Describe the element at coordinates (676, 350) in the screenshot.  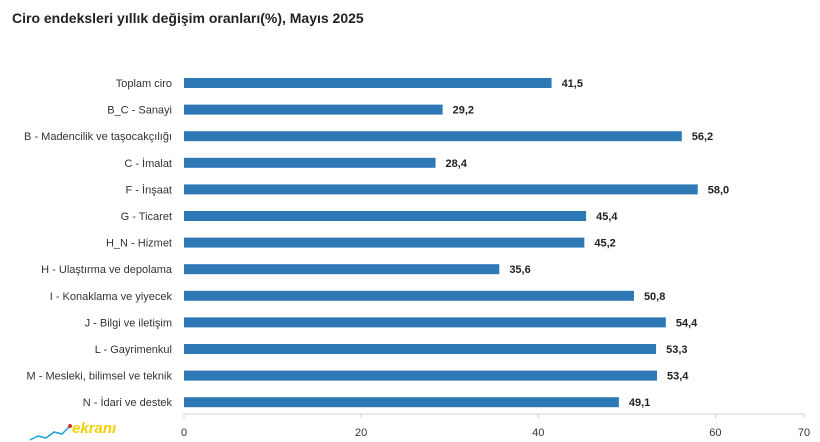
I see `value-label: 53,3` at that location.